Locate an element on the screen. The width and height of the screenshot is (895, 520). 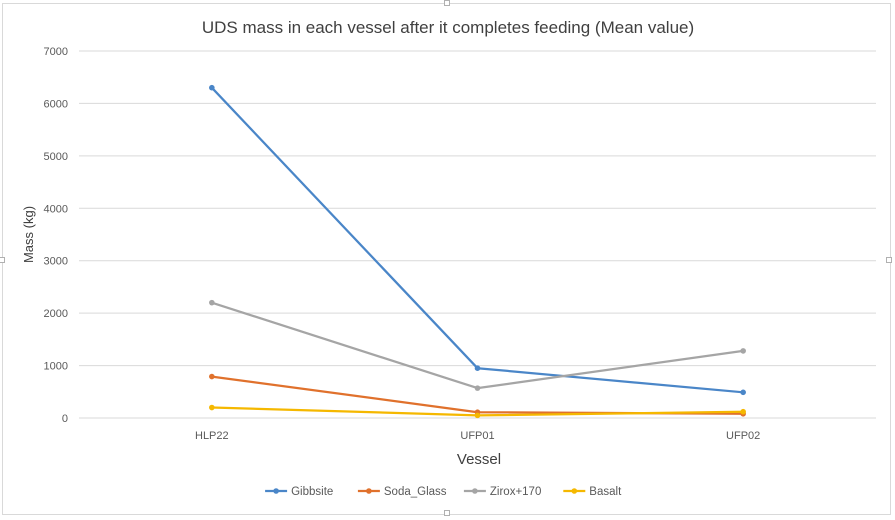
x-tick-label: UFP02 is located at coordinates (743, 436).